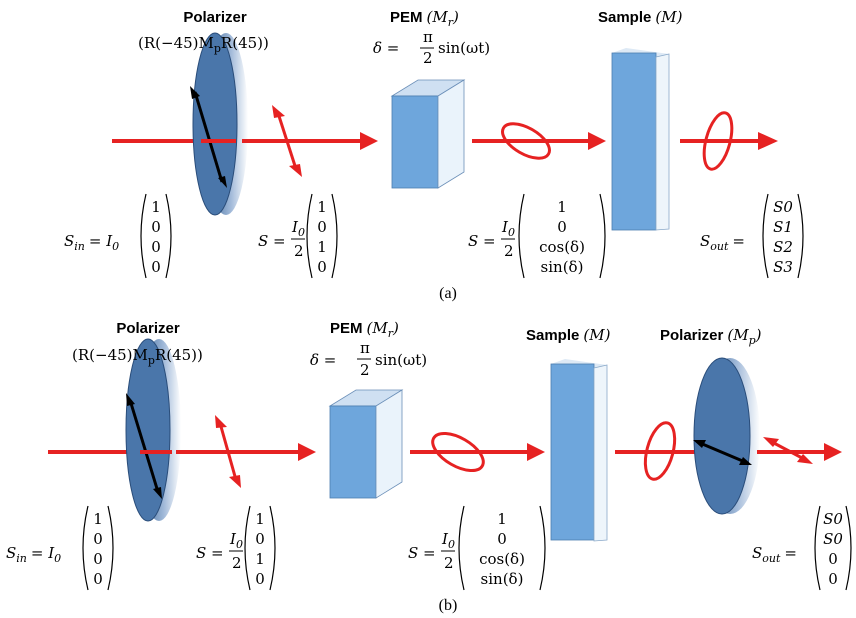 The height and width of the screenshot is (618, 856). Describe the element at coordinates (228, 451) in the screenshot. I see `linear-polarization-b` at that location.